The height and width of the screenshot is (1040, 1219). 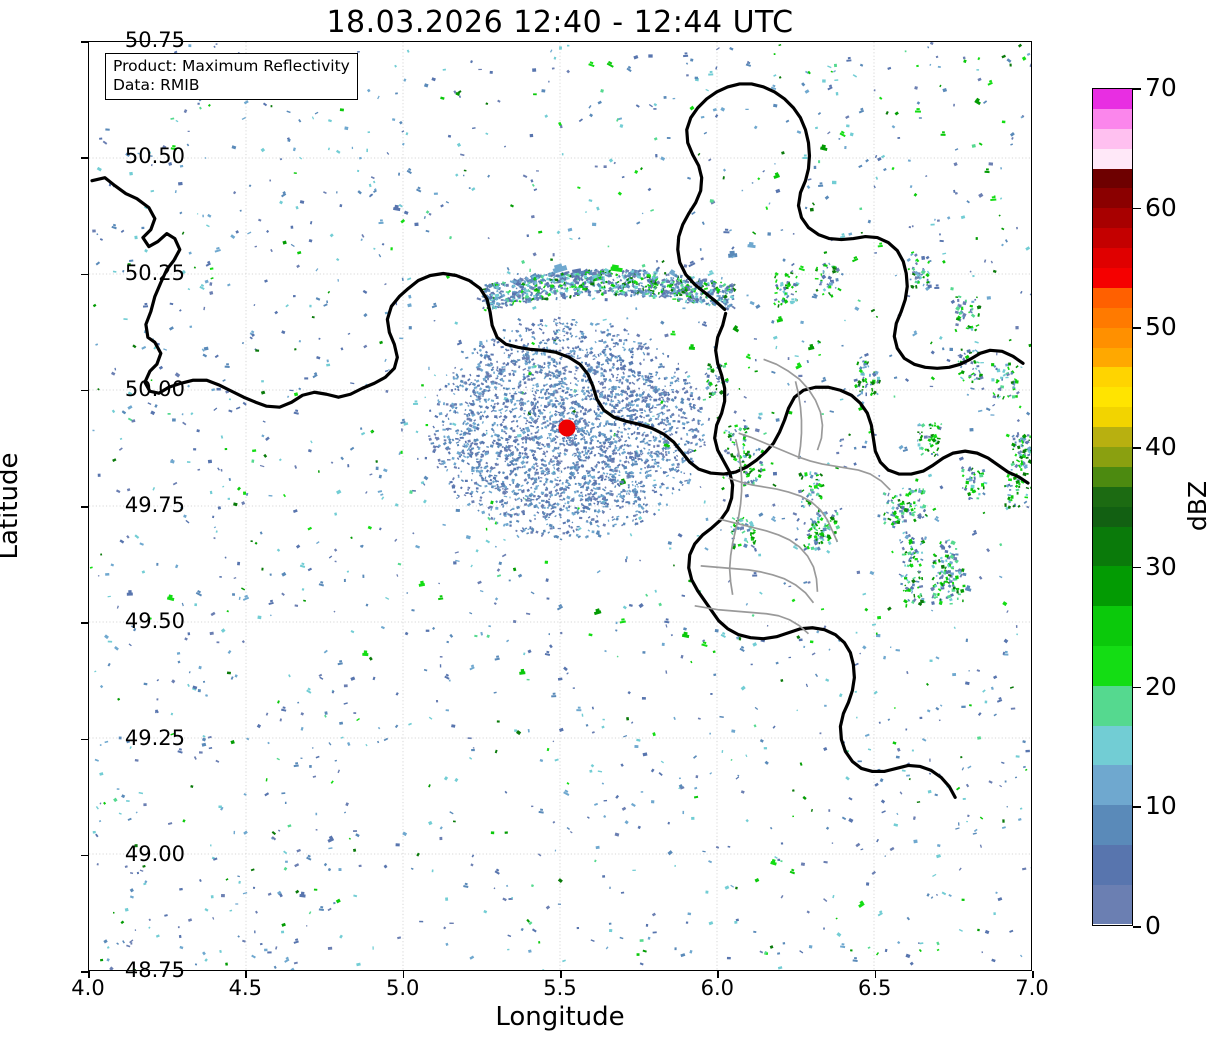 What do you see at coordinates (154, 156) in the screenshot?
I see `y-tick-label: 50.50` at bounding box center [154, 156].